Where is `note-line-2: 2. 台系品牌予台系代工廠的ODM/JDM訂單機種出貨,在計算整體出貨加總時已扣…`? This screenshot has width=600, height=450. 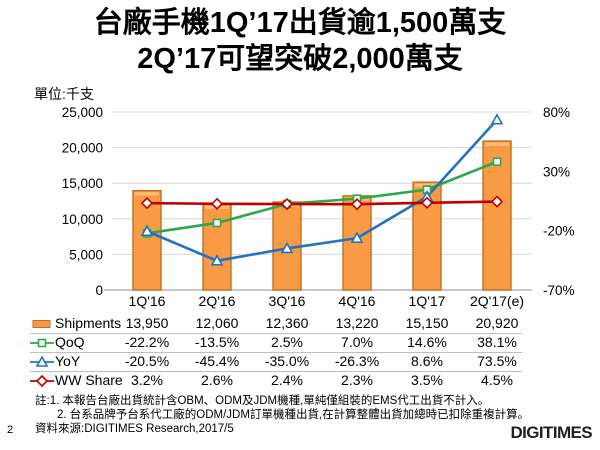
note-line-2: 2. 台系品牌予台系代工廠的ODM/JDM訂單機種出貨,在計算整體出貨加總時已扣… is located at coordinates (293, 415).